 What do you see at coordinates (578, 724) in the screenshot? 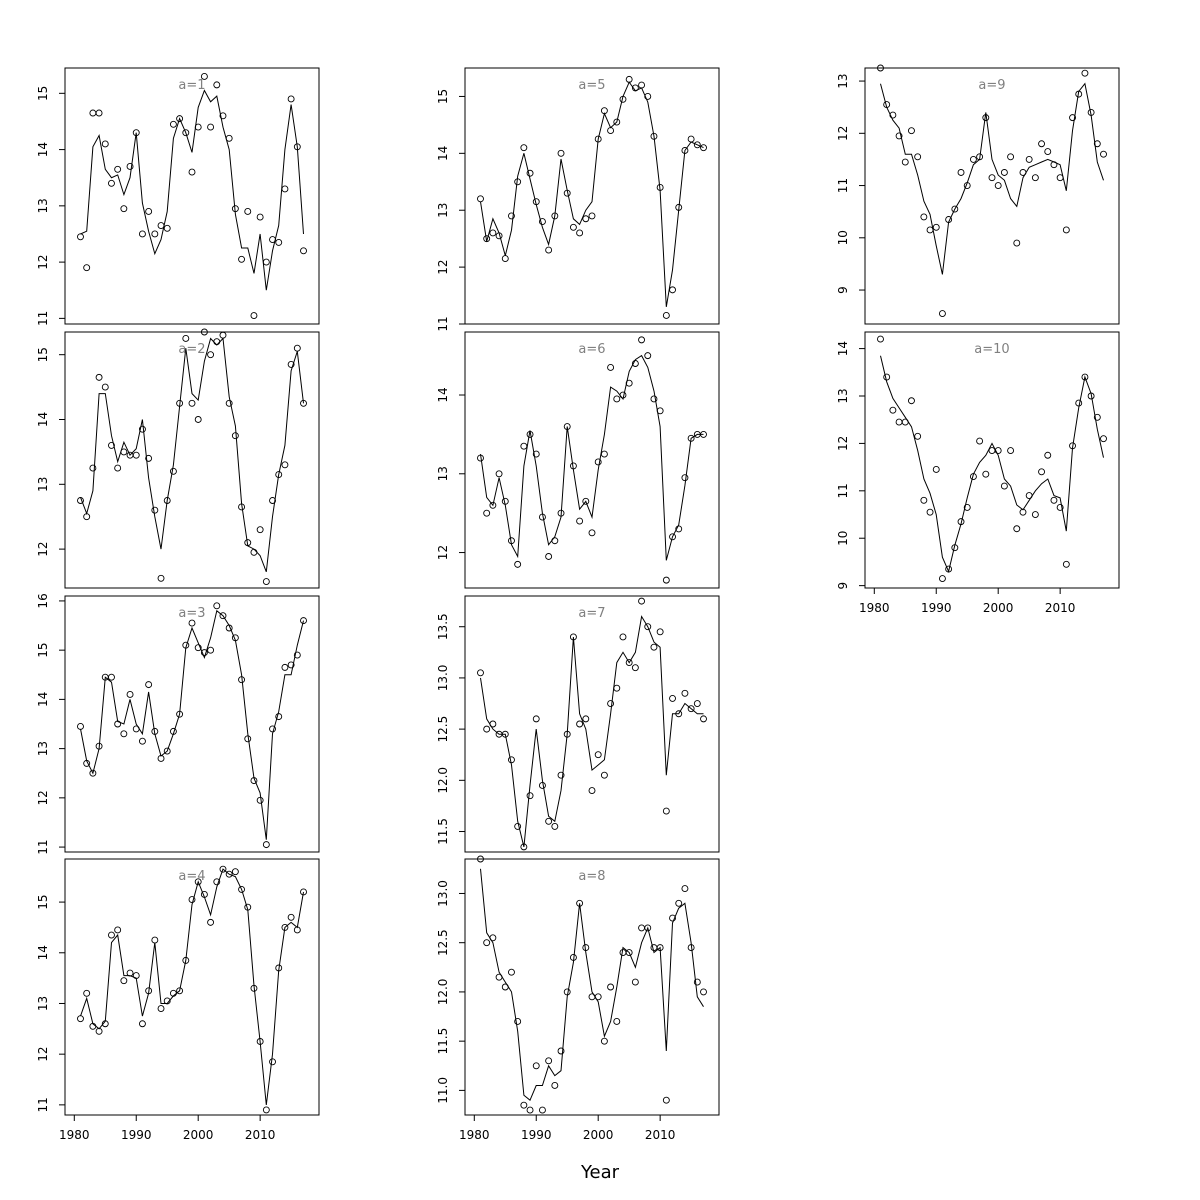
I see `panel-a-7: 11.5 12.0 12.5 13.0 13.5 a=7` at bounding box center [578, 724].